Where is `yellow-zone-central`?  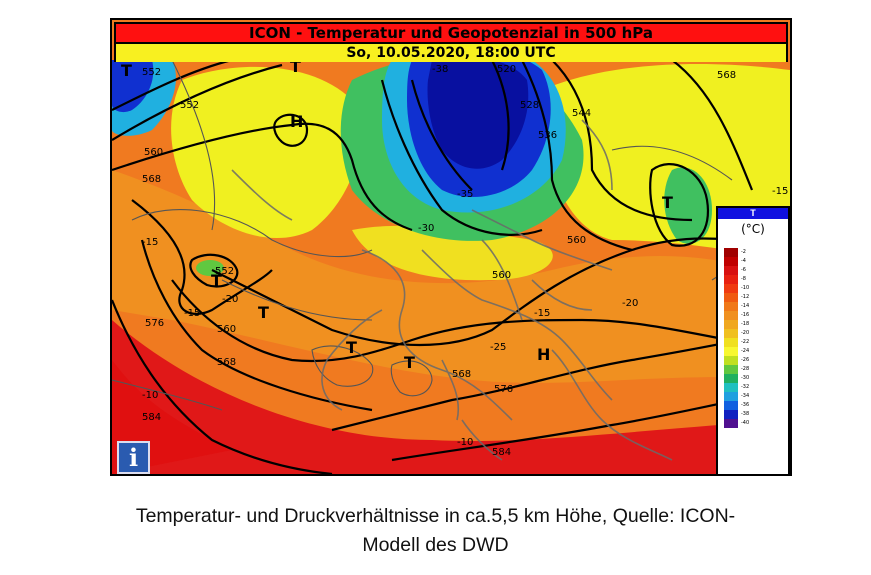 yellow-zone-central is located at coordinates (452, 253).